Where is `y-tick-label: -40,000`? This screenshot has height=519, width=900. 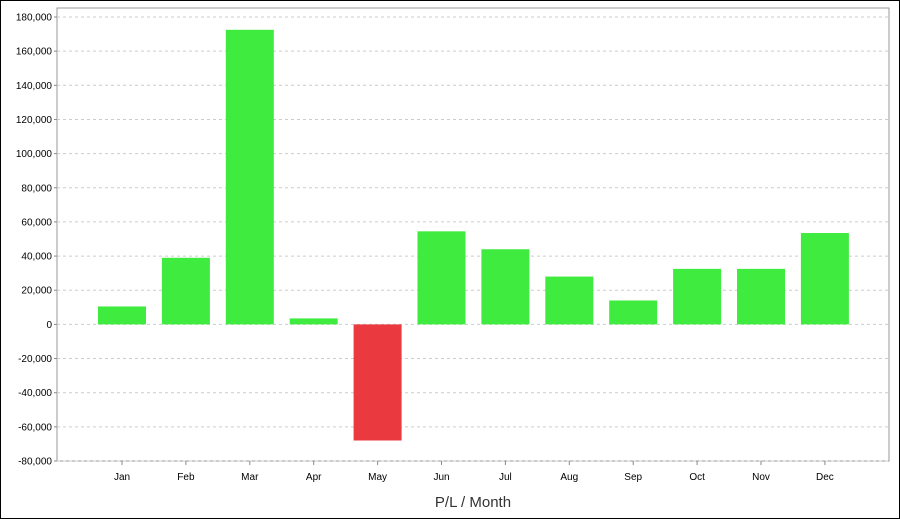
y-tick-label: -40,000 is located at coordinates (35, 393).